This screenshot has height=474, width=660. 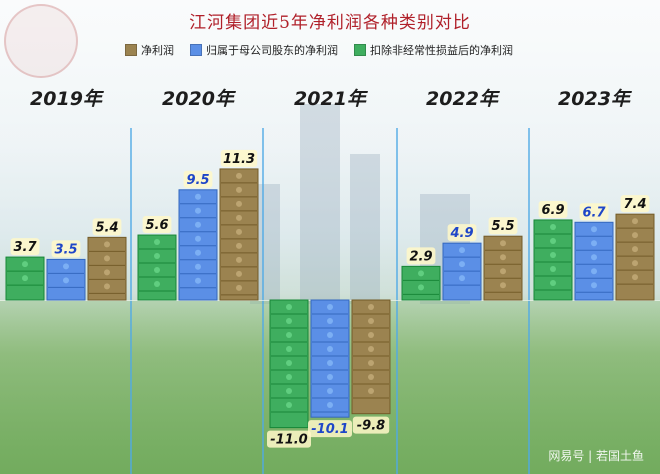 I want to click on legend-swatch-net-profit, so click(x=131, y=50).